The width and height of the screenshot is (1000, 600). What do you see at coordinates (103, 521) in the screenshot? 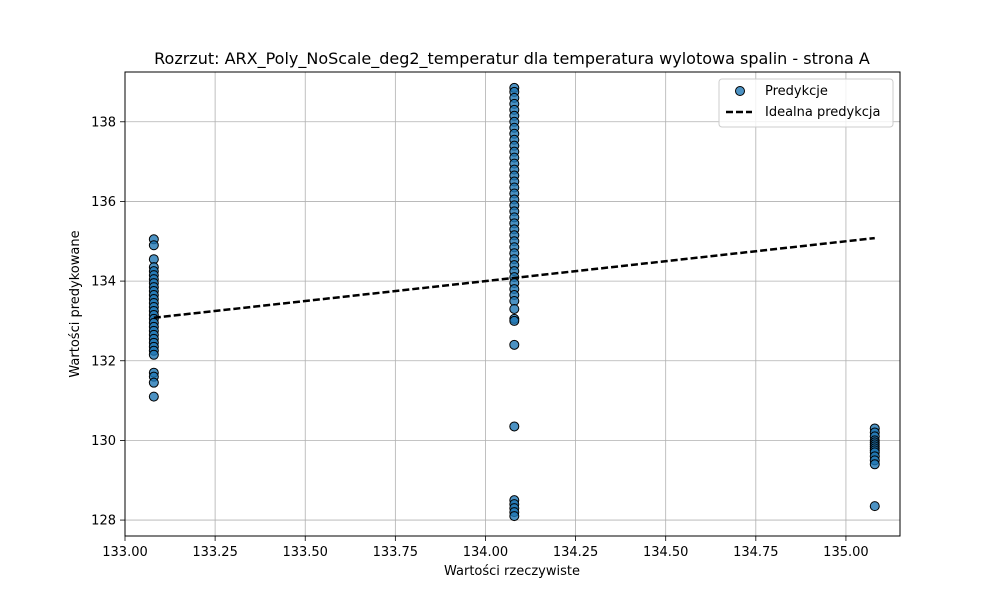
I see `y-tick-label: 128` at bounding box center [103, 521].